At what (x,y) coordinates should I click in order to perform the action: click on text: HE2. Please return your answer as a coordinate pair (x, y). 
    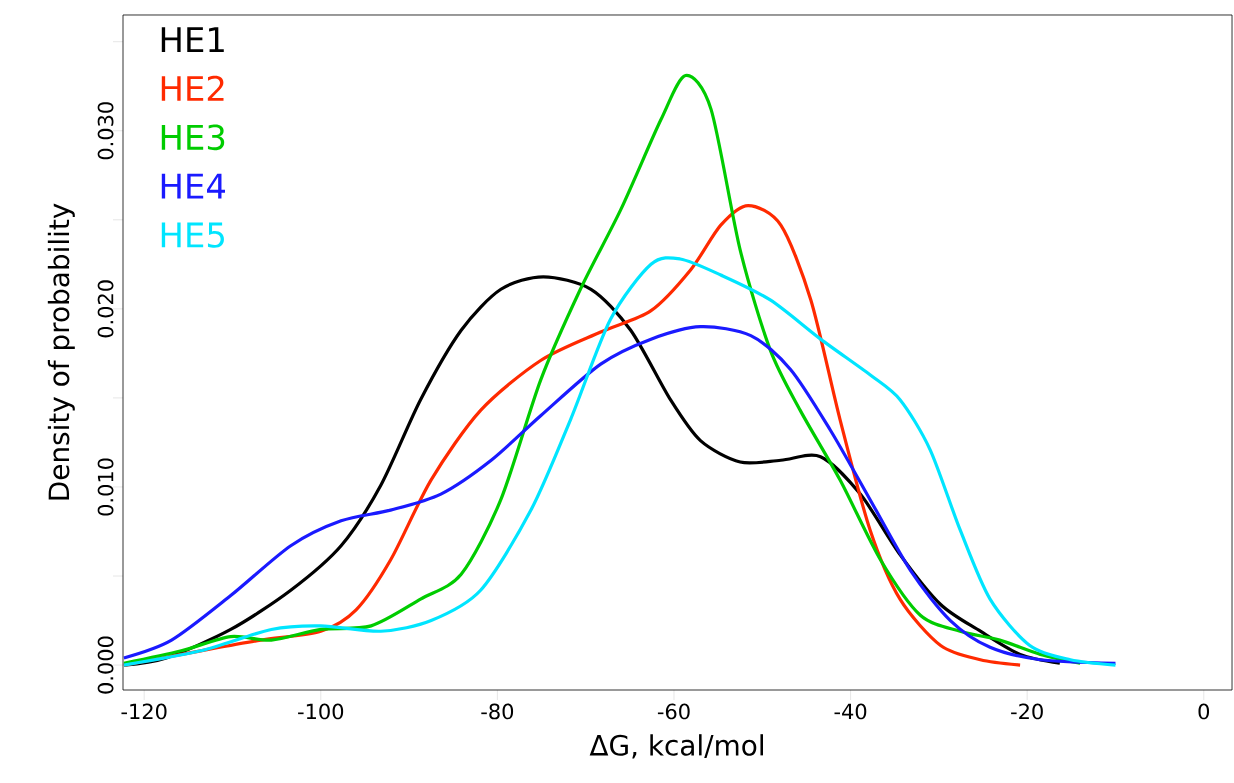
    Looking at the image, I should click on (192, 88).